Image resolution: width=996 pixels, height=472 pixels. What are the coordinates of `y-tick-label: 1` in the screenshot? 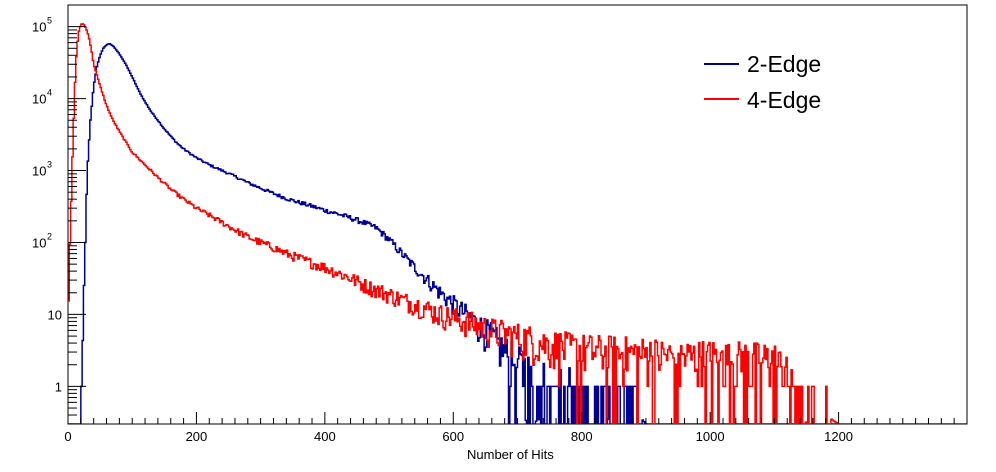 It's located at (58, 386).